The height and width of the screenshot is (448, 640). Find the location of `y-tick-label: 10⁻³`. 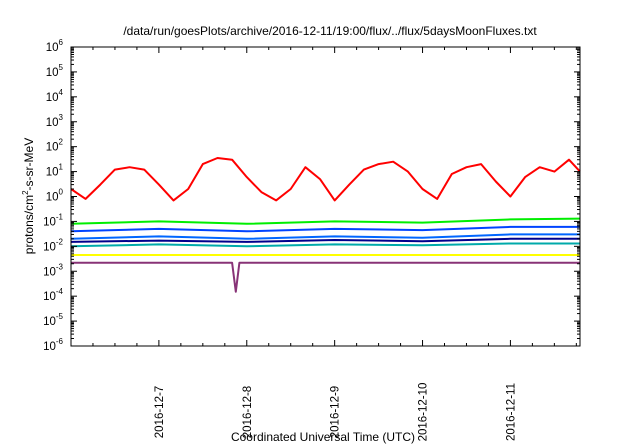

y-tick-label: 10⁻³ is located at coordinates (53, 270).